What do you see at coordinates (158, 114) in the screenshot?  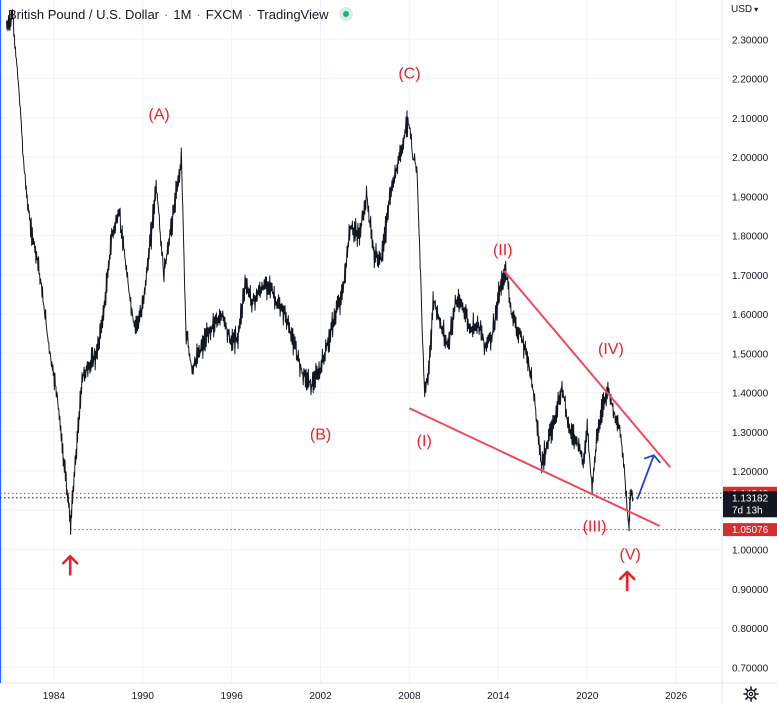 I see `wave-label: (A)` at bounding box center [158, 114].